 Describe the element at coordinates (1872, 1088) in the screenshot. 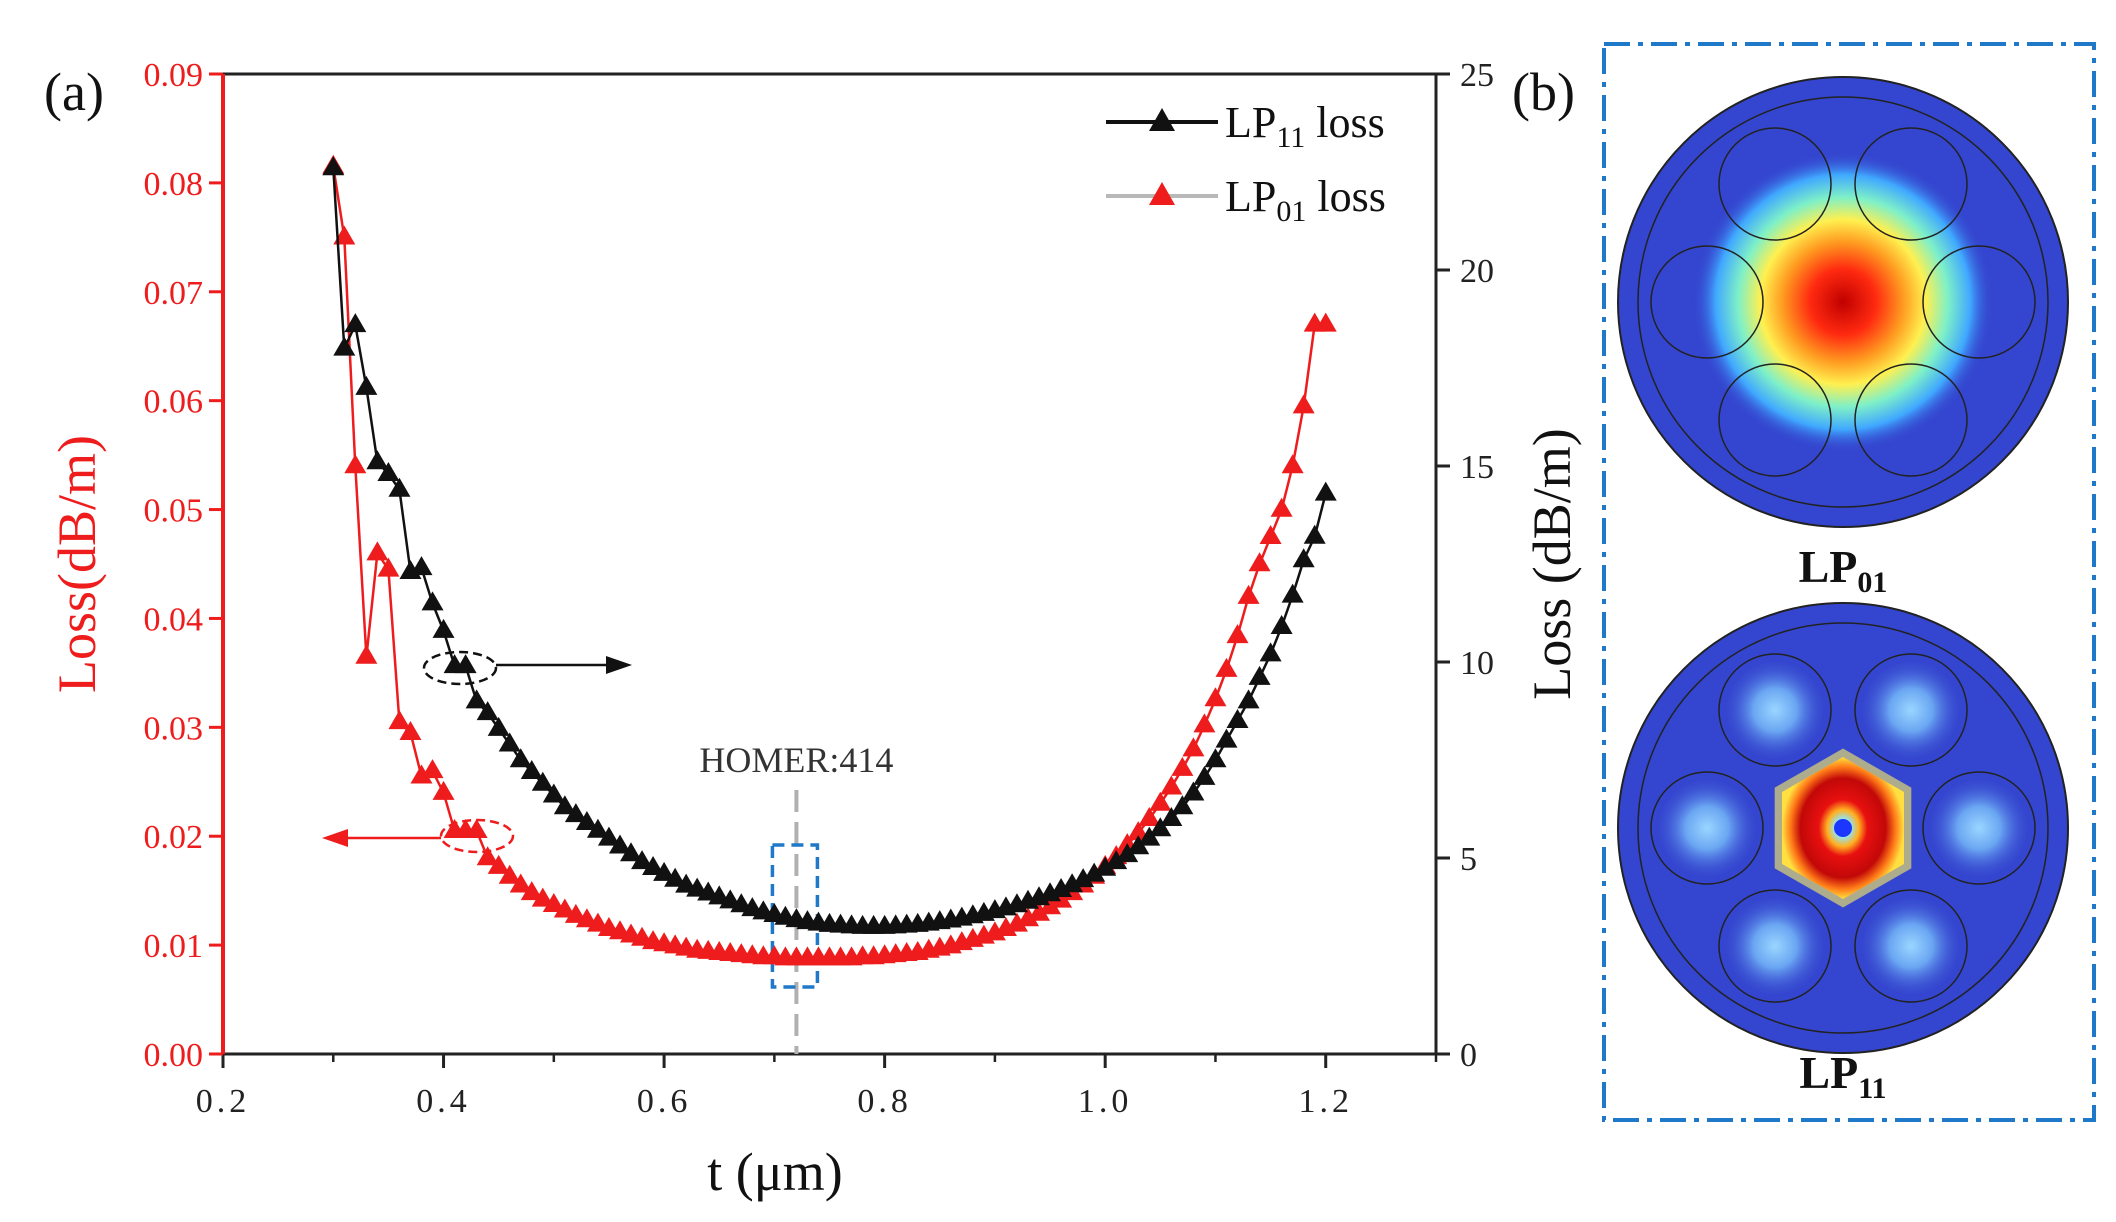

I see `lp11-label-sub: 11` at that location.